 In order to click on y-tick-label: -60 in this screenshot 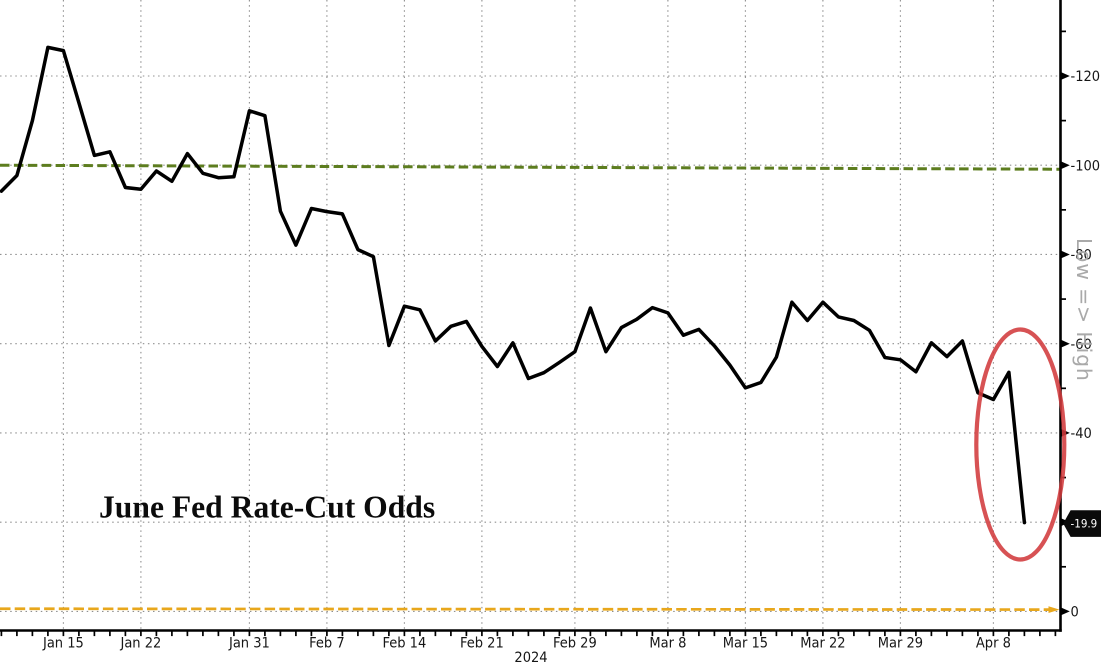, I will do `click(1081, 345)`.